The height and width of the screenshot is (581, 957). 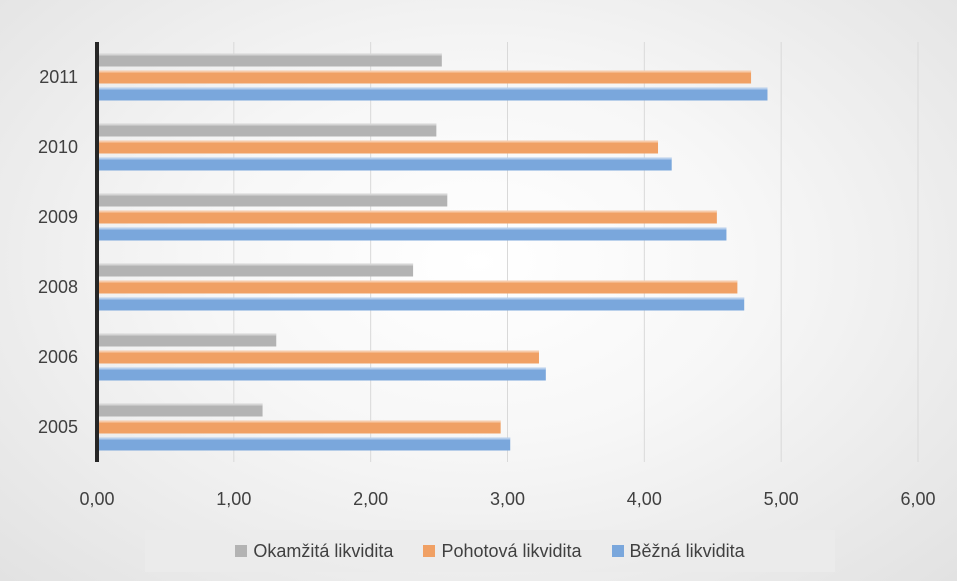 I want to click on x-tick-label: 0,00, so click(x=96, y=499).